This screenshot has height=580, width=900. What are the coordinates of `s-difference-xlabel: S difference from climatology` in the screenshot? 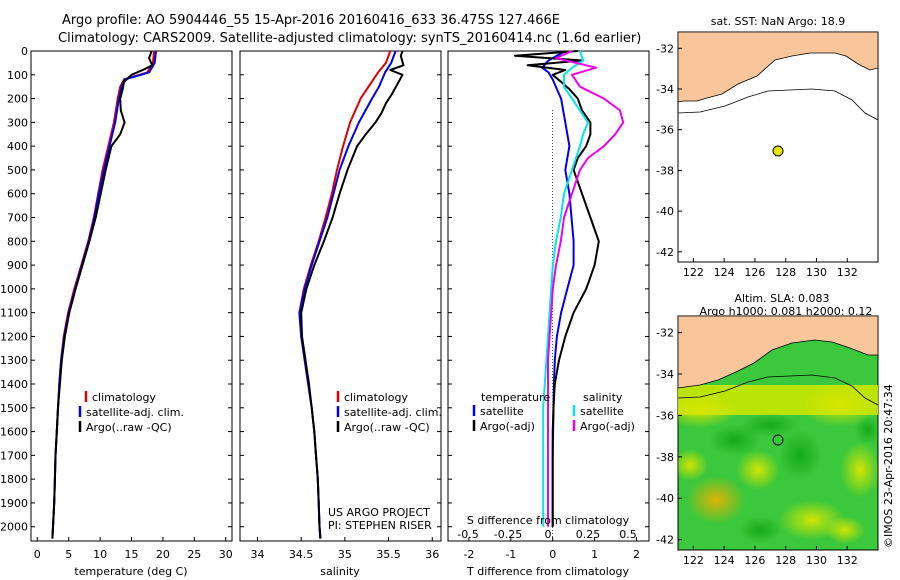 It's located at (548, 520).